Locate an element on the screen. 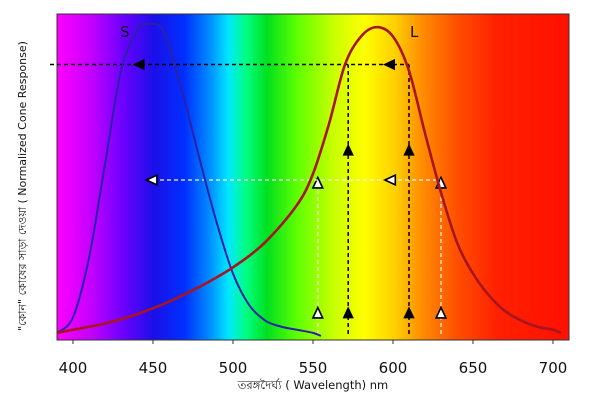 The width and height of the screenshot is (600, 404). x-axis-ticks: 400 450 500 550 600 650 700 is located at coordinates (313, 358).